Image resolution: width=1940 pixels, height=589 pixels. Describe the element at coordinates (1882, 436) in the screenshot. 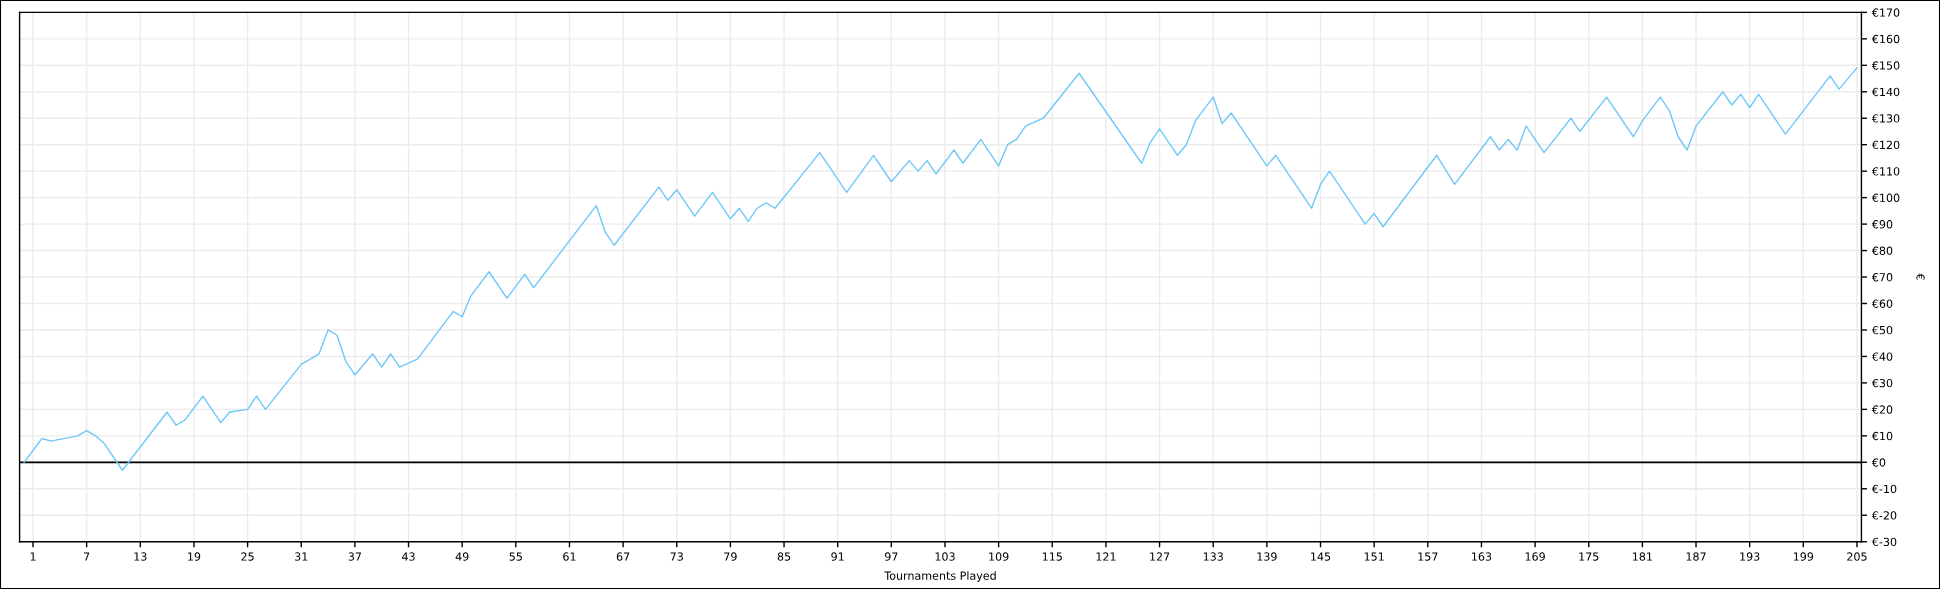

I see `y-tick-label: €10` at that location.